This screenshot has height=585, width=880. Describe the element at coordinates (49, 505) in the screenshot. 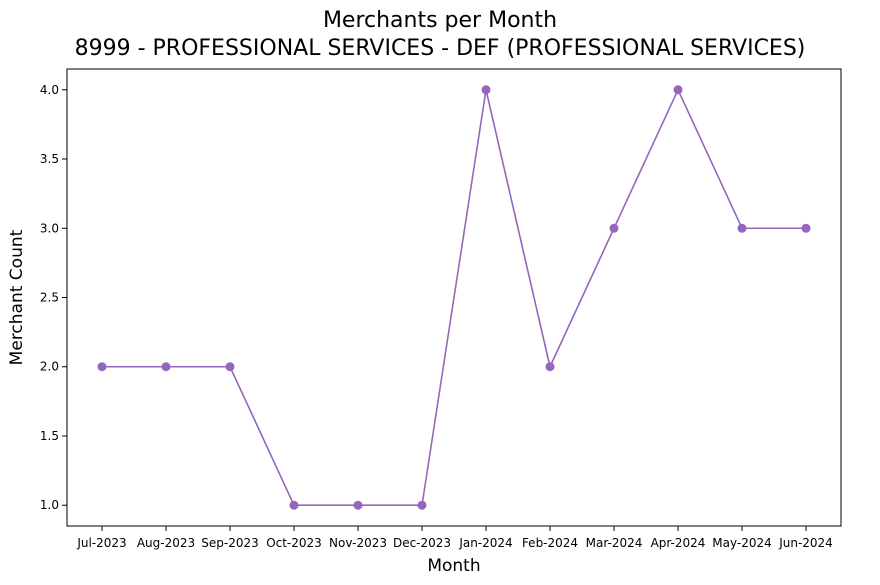

I see `y-tick-label: 1.0` at that location.